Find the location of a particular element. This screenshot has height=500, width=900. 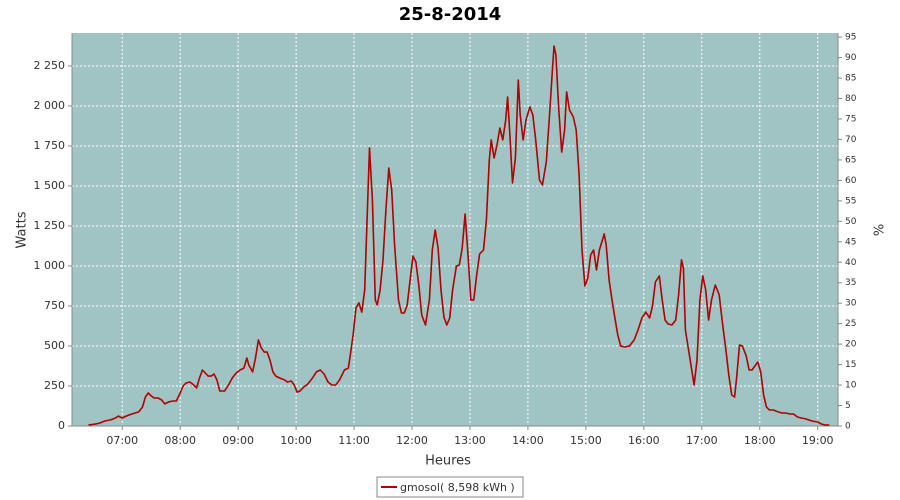

y2-tick-label: 90 is located at coordinates (851, 58).